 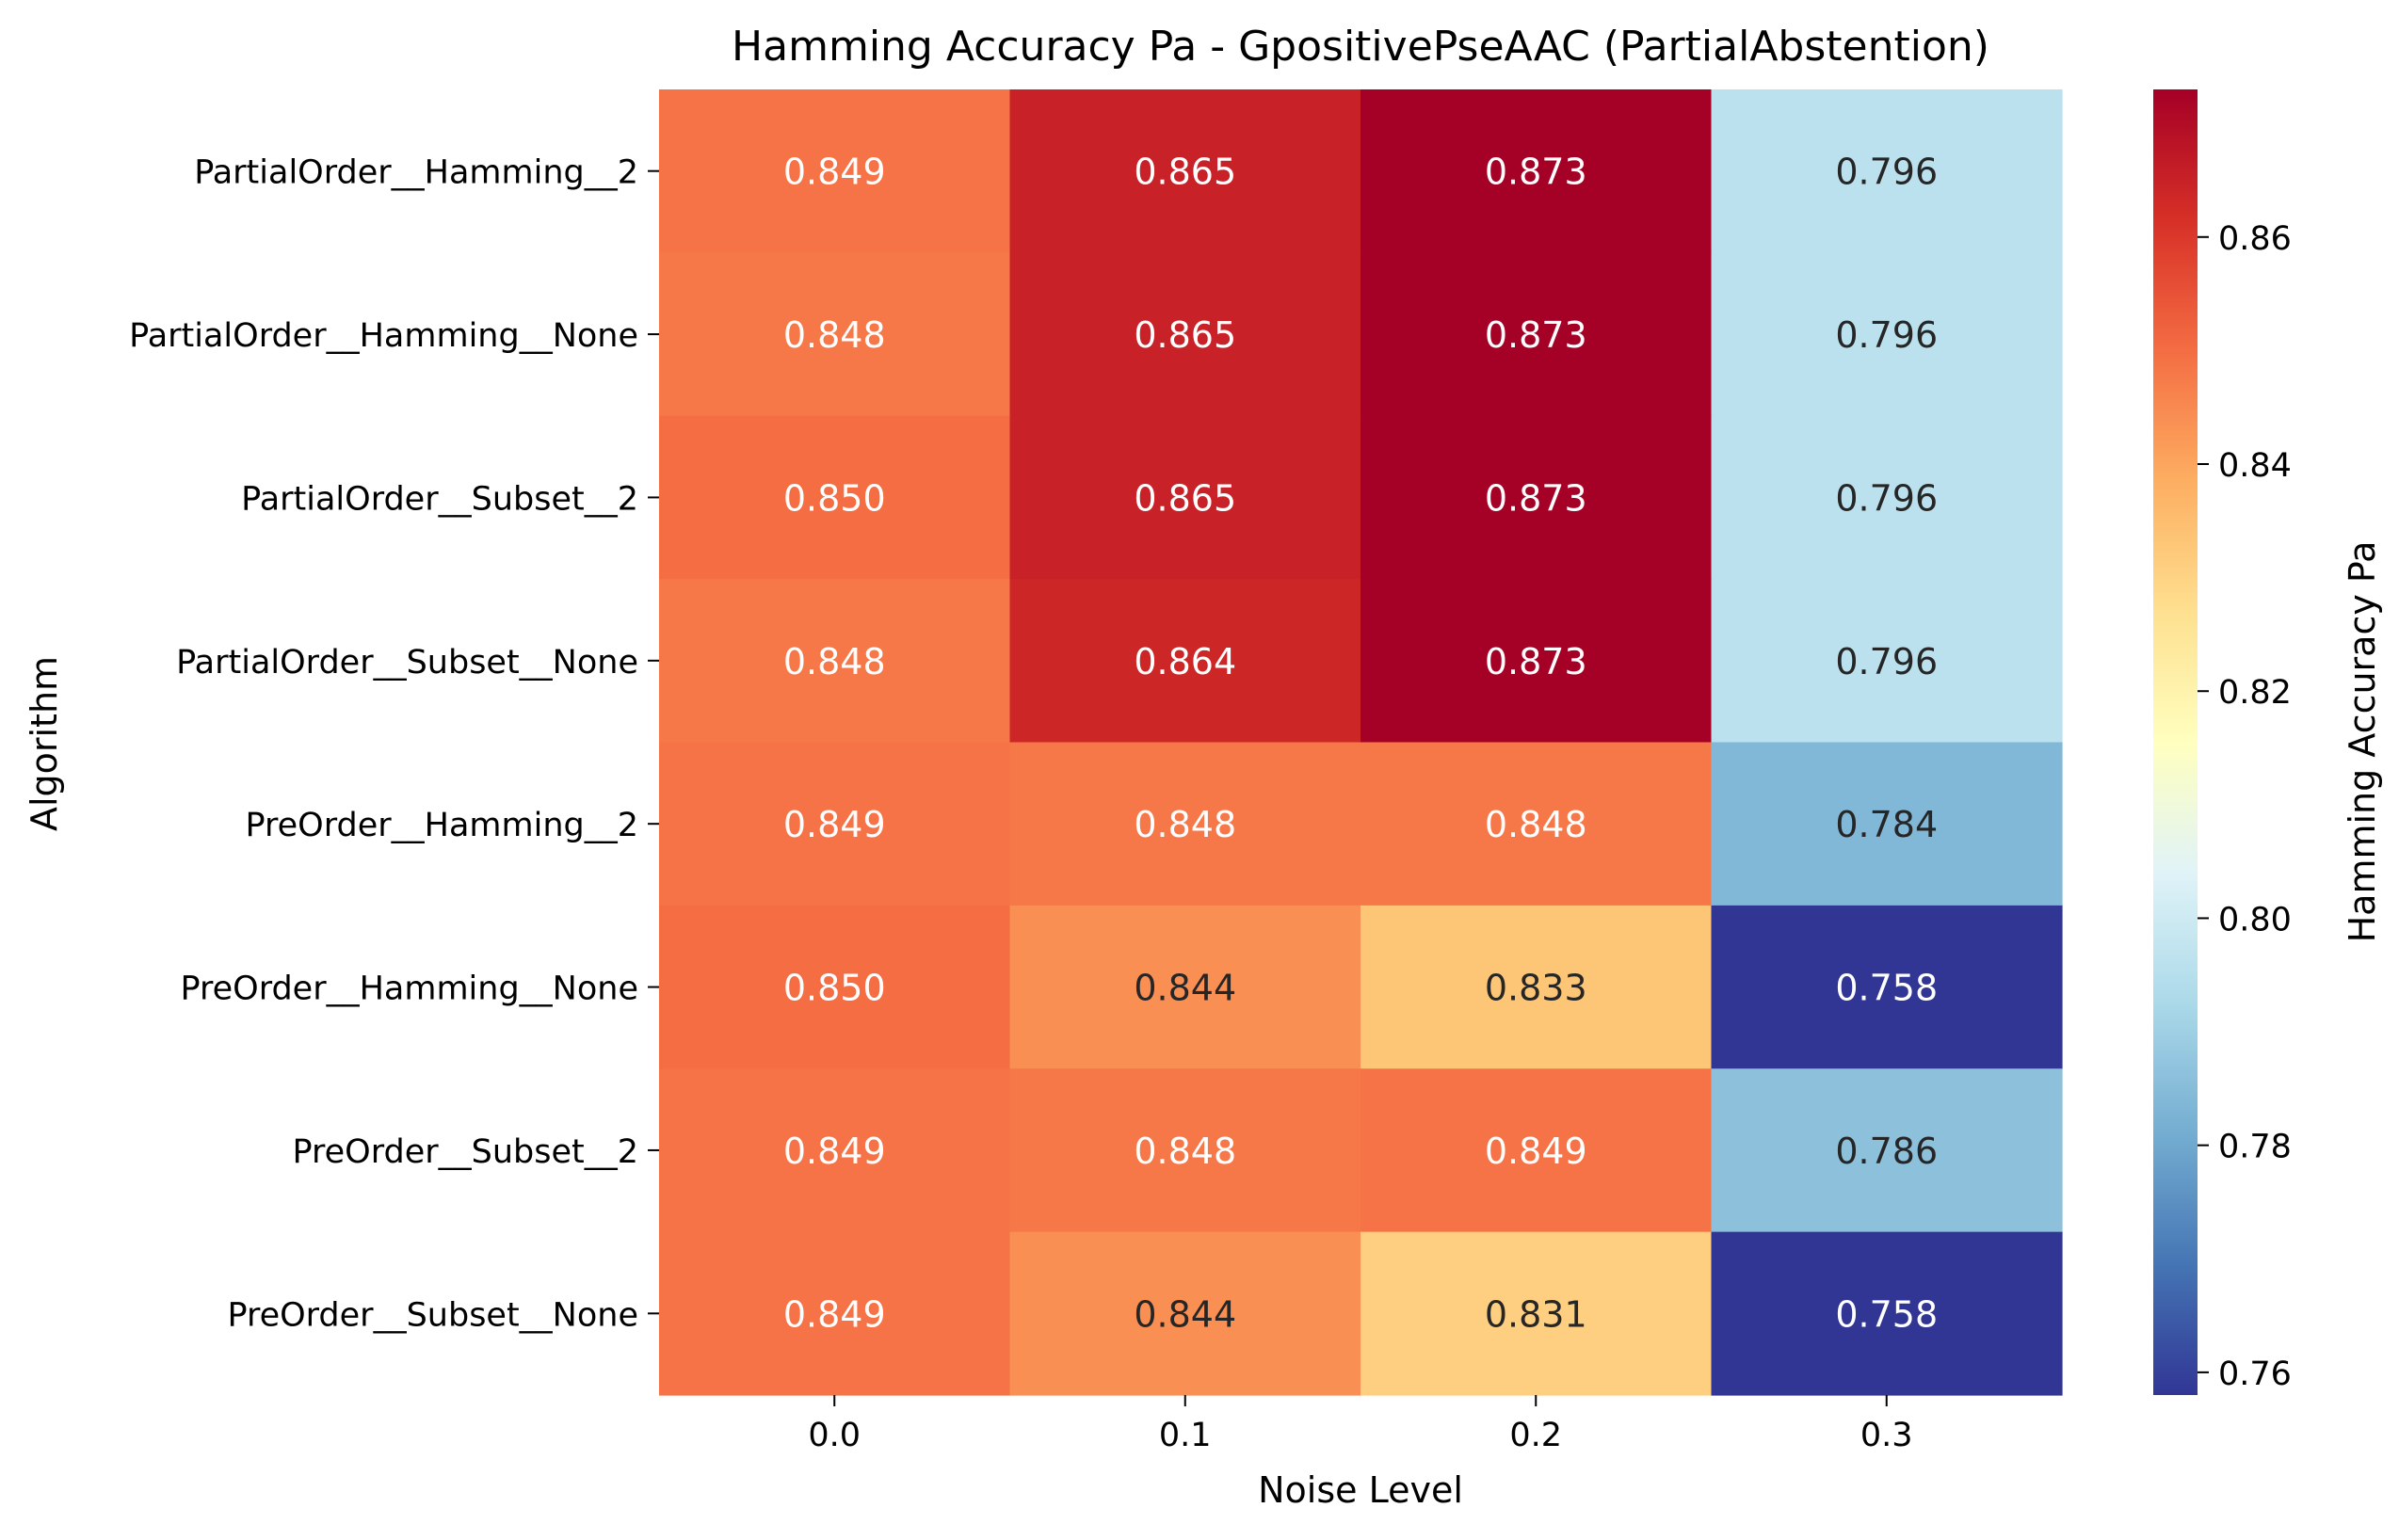 I want to click on y-tick-label: PreOrder__Hamming__2, so click(x=442, y=825).